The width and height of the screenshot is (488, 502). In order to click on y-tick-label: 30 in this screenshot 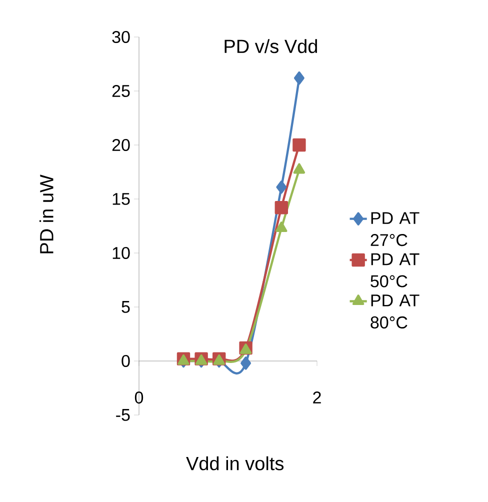, I will do `click(121, 37)`.